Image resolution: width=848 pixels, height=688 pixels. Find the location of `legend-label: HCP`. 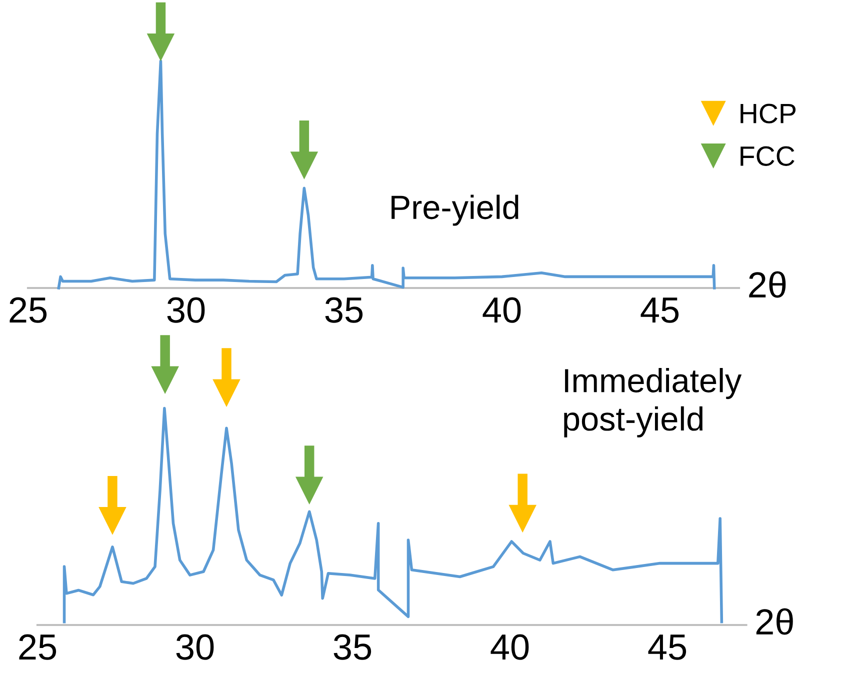

legend-label: HCP is located at coordinates (768, 114).